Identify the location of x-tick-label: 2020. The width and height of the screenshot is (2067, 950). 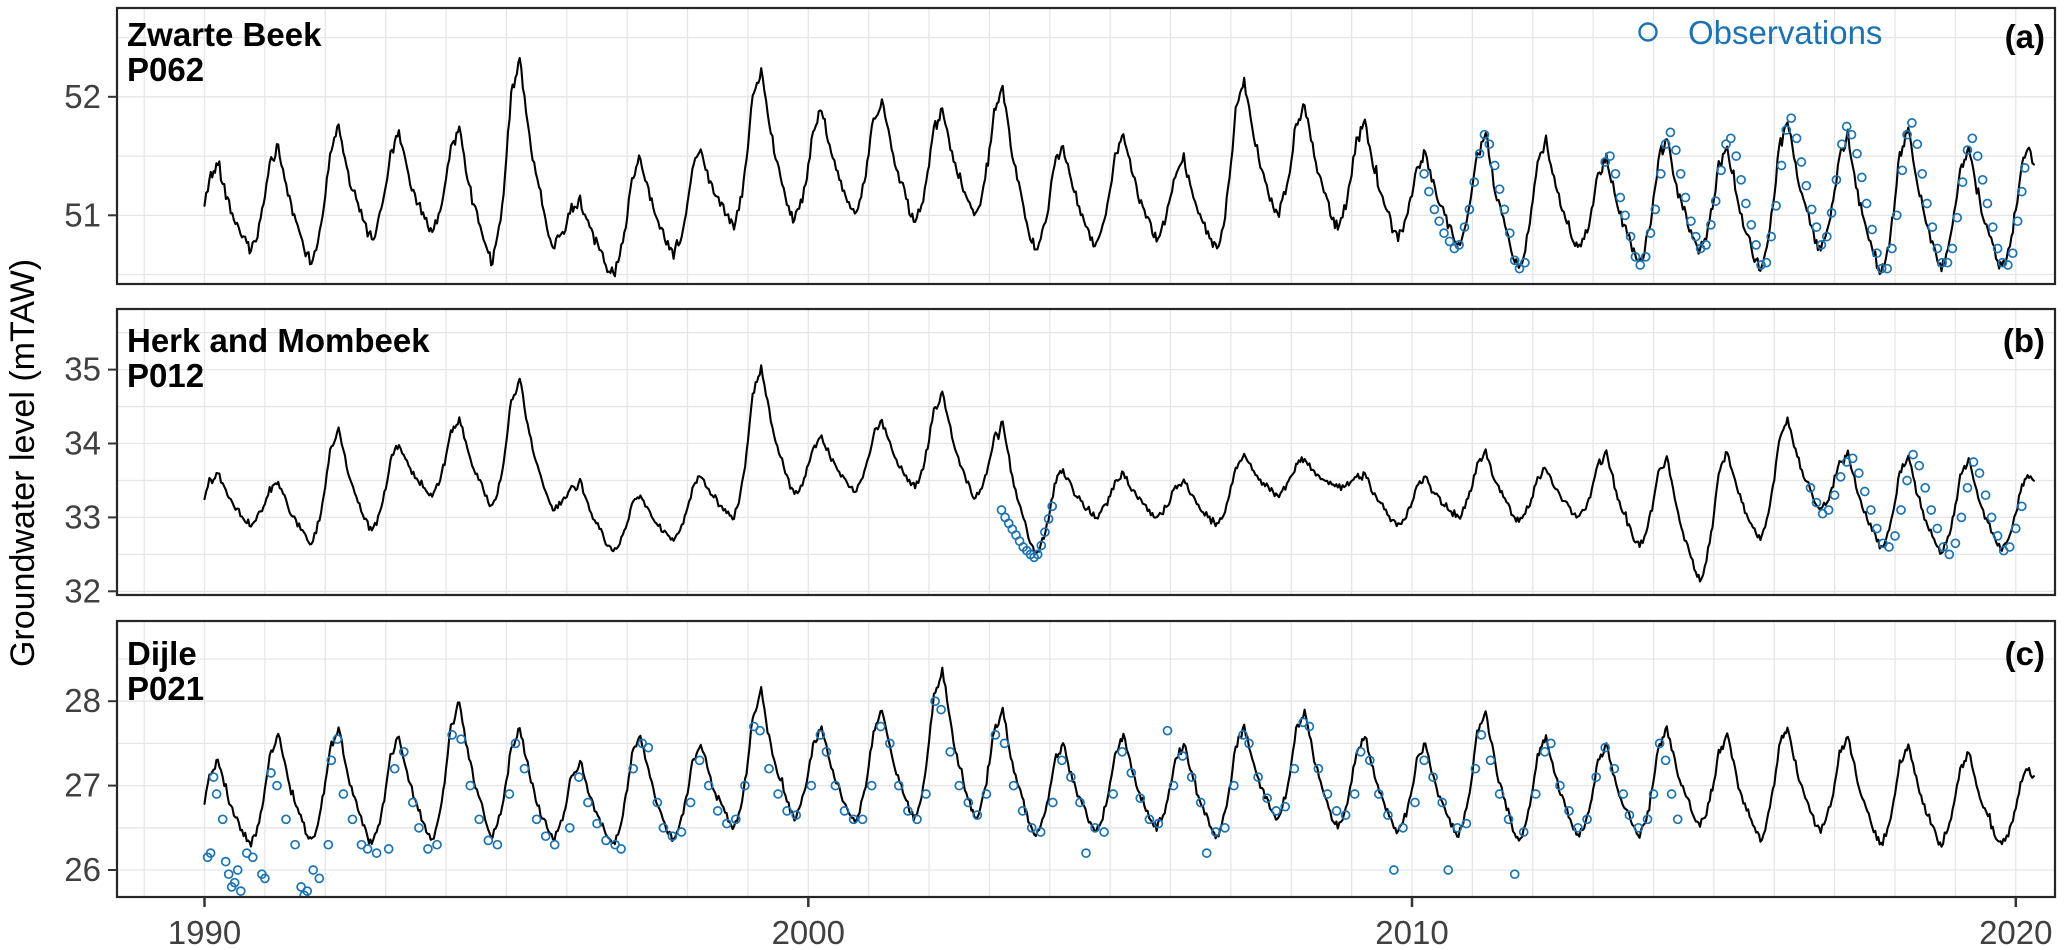
(2015, 932).